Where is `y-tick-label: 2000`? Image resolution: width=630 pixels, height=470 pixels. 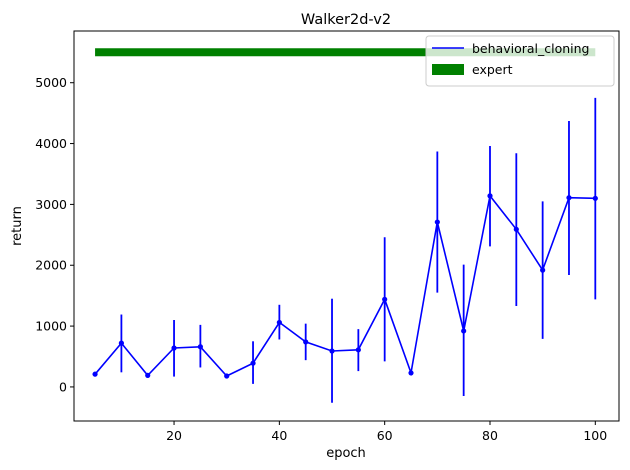 y-tick-label: 2000 is located at coordinates (51, 265).